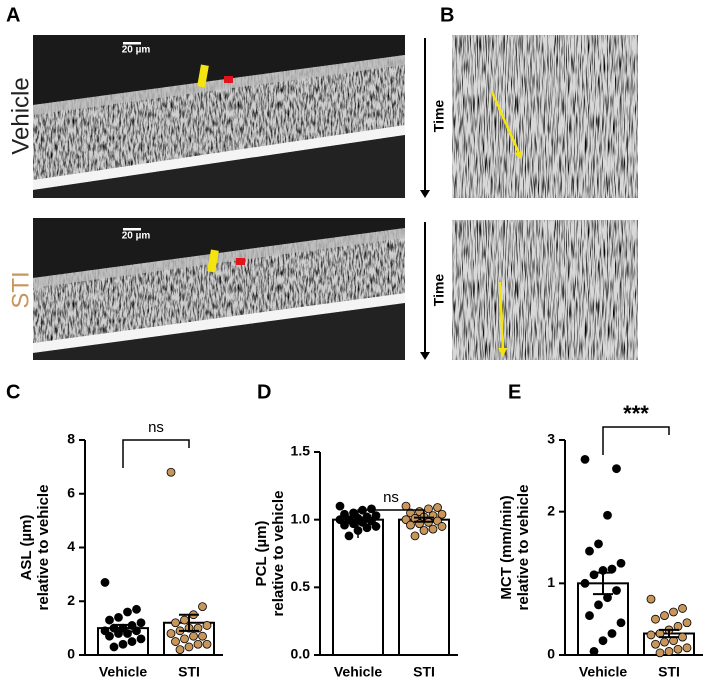  I want to click on image-sti, so click(219, 289).